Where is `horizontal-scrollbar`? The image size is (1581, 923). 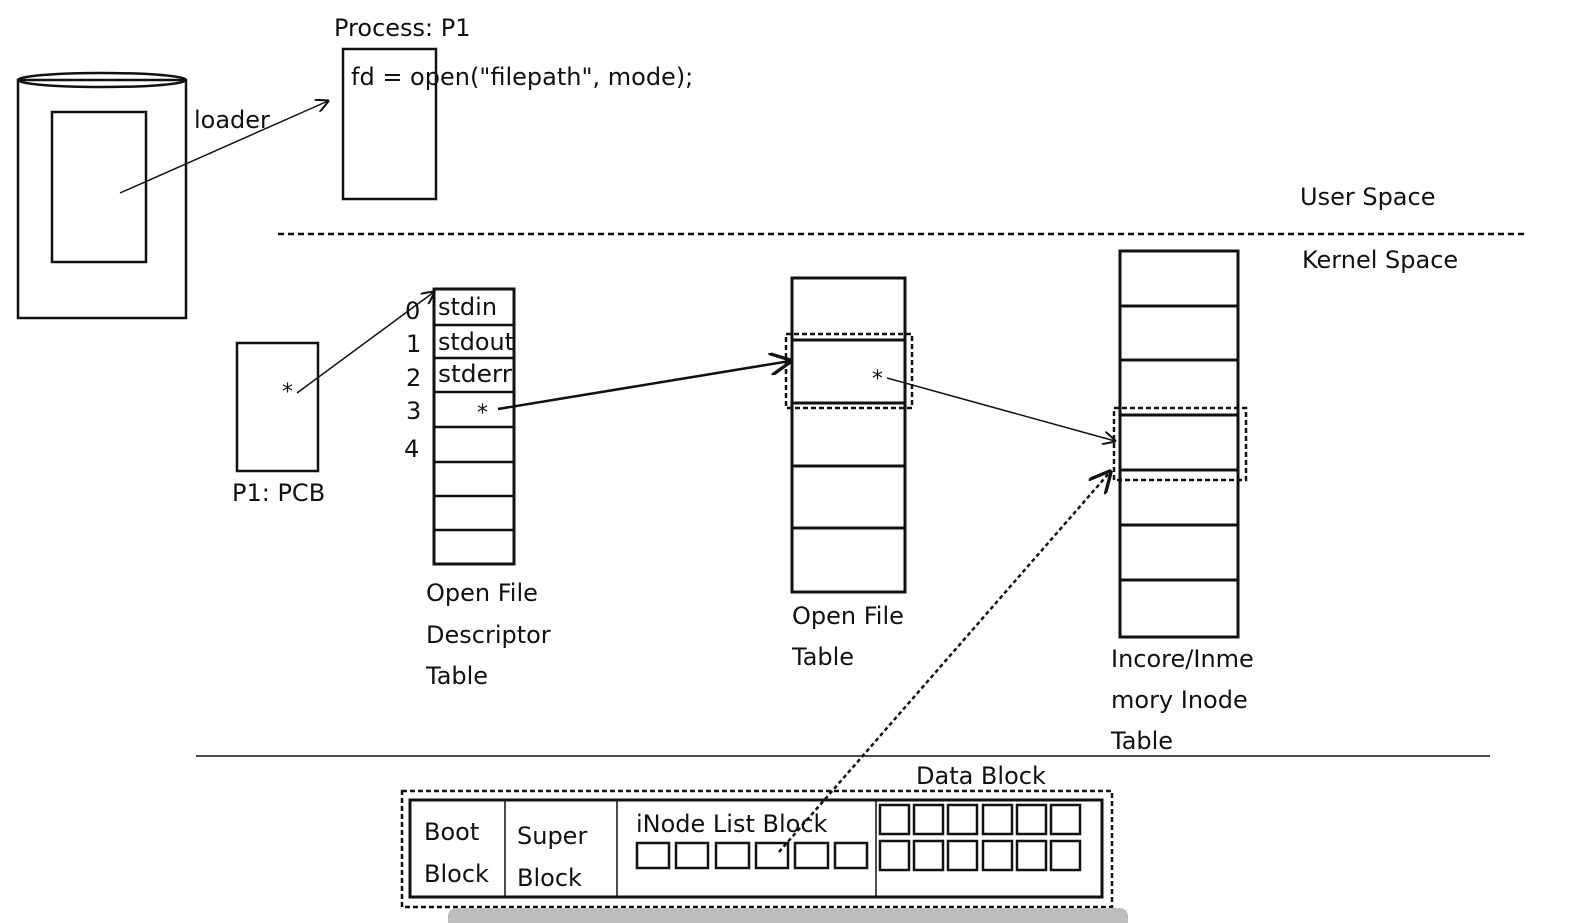
horizontal-scrollbar is located at coordinates (788, 915).